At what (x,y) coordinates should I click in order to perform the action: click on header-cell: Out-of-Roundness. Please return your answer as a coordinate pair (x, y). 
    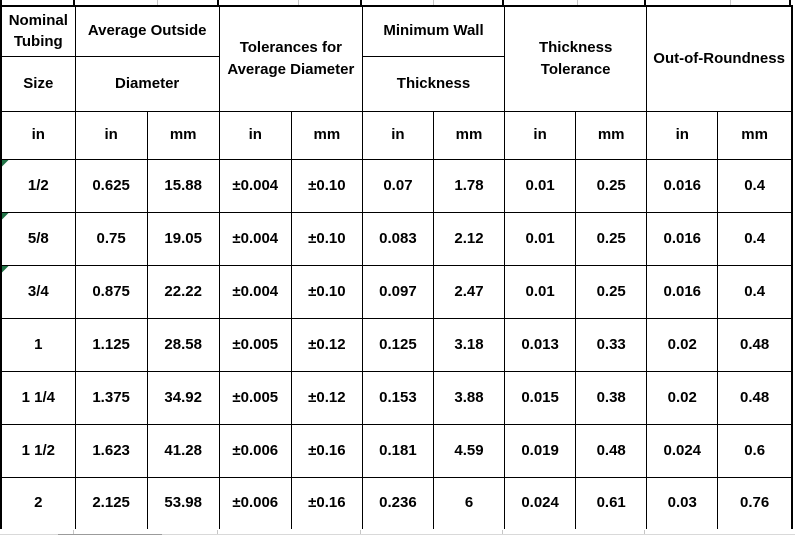
    Looking at the image, I should click on (719, 58).